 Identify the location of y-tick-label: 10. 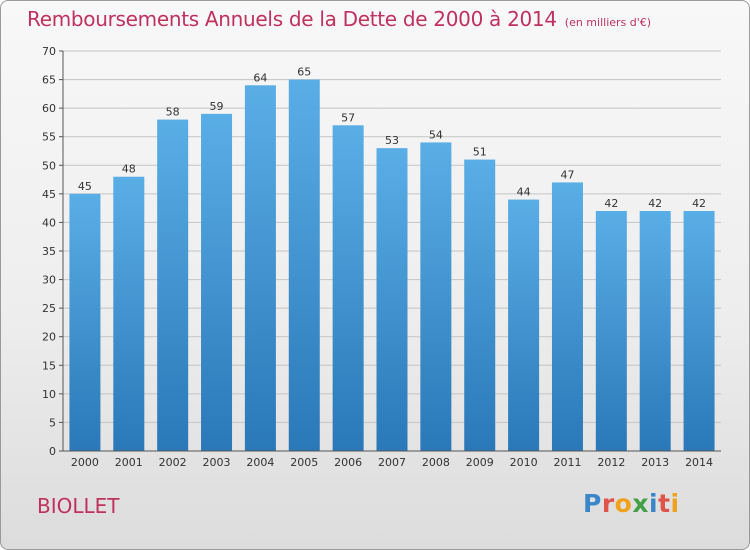
(49, 394).